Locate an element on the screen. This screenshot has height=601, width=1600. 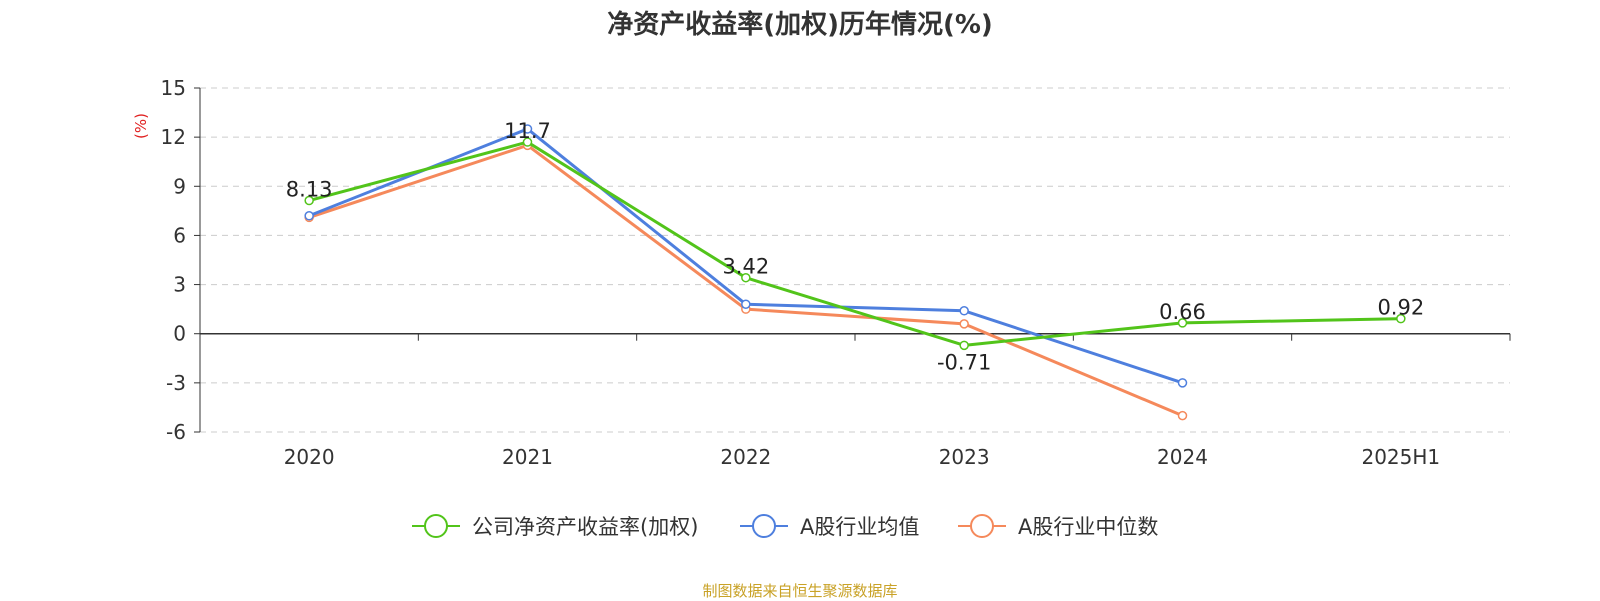
legend: 公司净资产收益率(加权) A股行业均值 A股行业中位数 is located at coordinates (785, 526).